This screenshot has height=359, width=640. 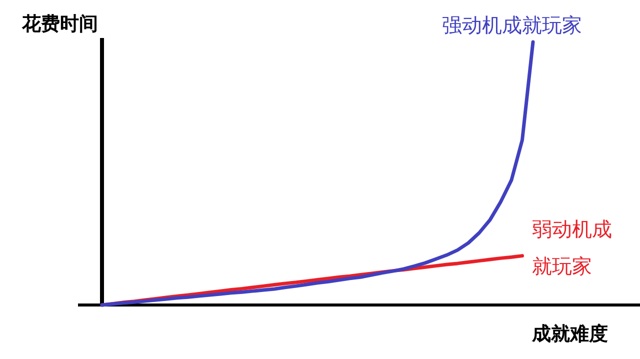 What do you see at coordinates (59, 24) in the screenshot?
I see `y-axis-title: 花费时间` at bounding box center [59, 24].